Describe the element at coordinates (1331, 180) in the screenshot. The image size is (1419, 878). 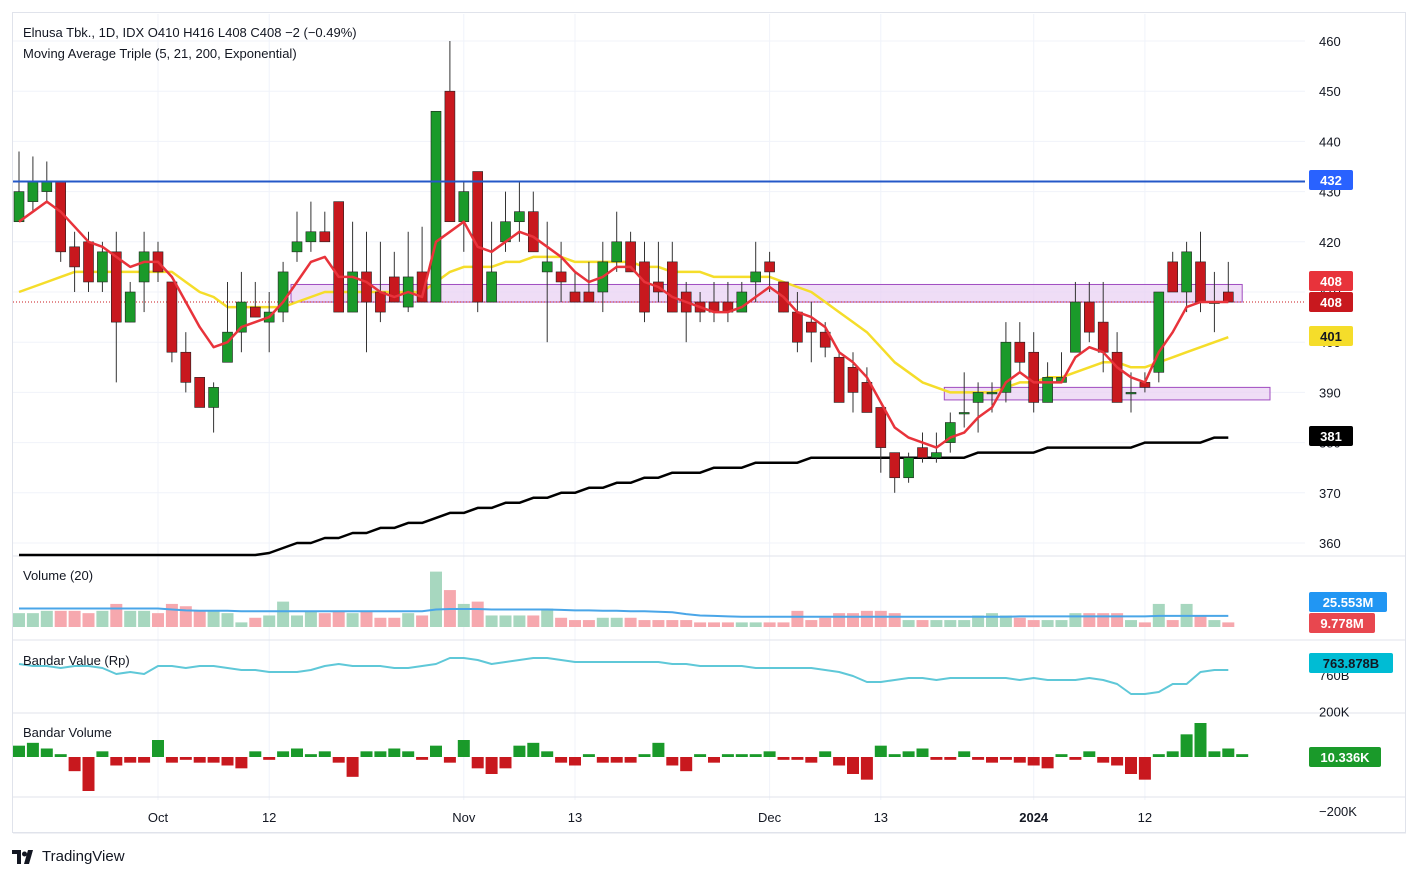
I see `price-tag: 432` at that location.